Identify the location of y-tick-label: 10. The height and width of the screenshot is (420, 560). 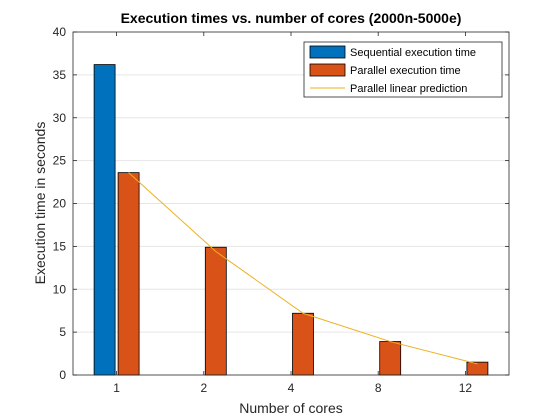
(60, 289).